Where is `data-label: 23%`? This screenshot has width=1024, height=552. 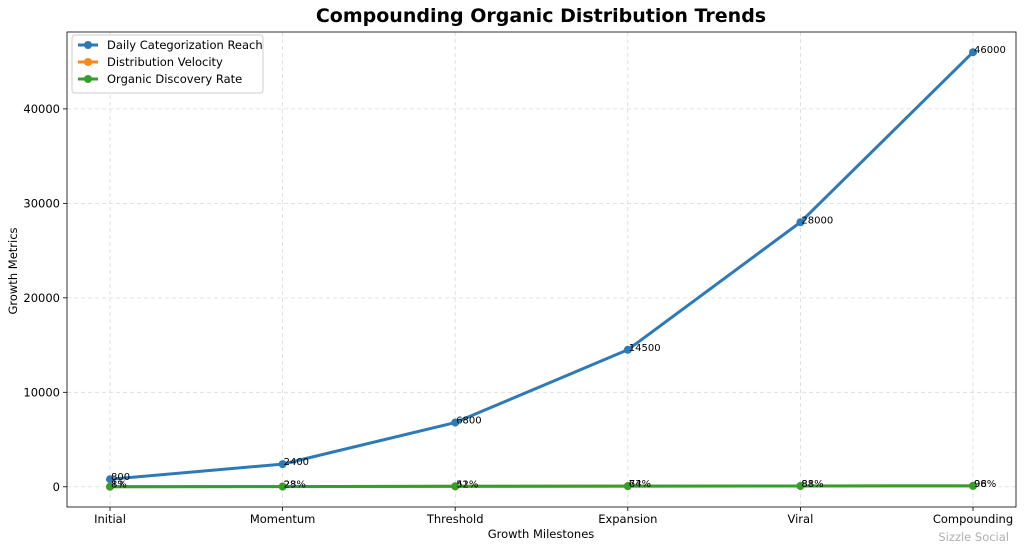 data-label: 23% is located at coordinates (295, 485).